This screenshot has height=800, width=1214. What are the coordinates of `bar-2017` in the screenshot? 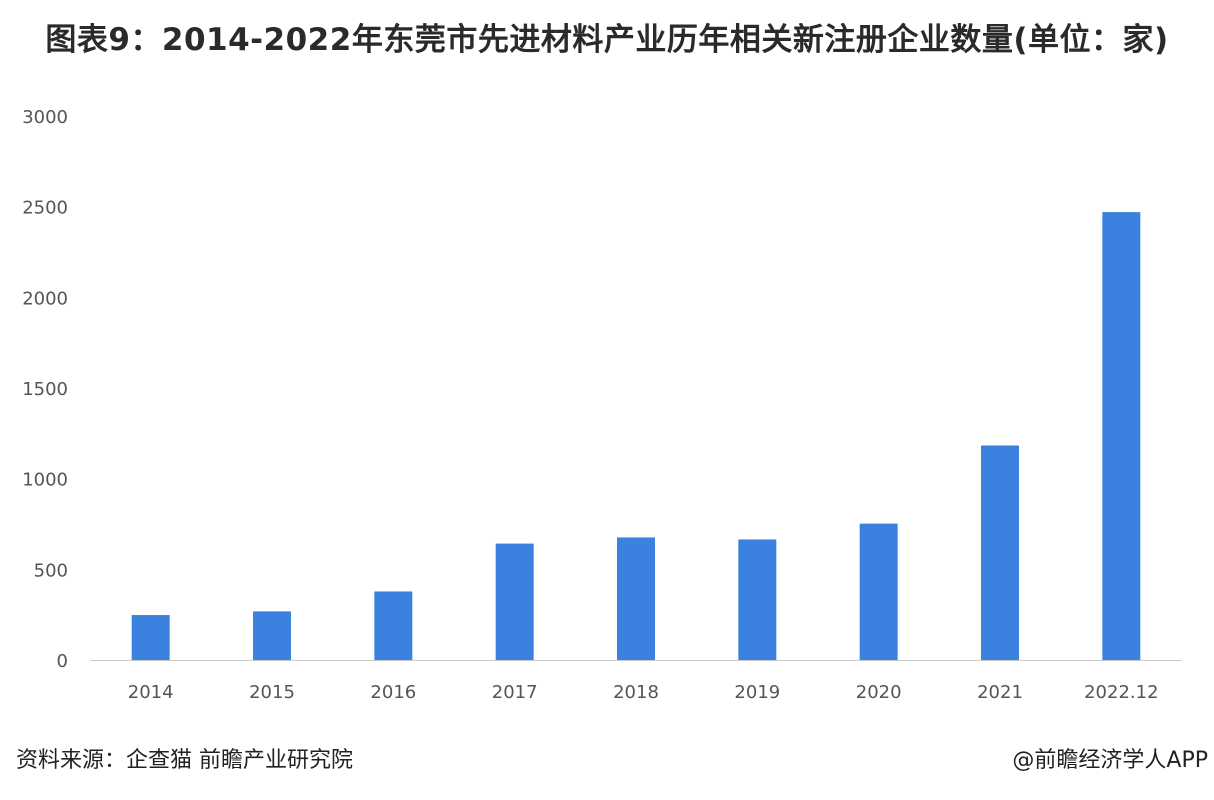 It's located at (514, 601).